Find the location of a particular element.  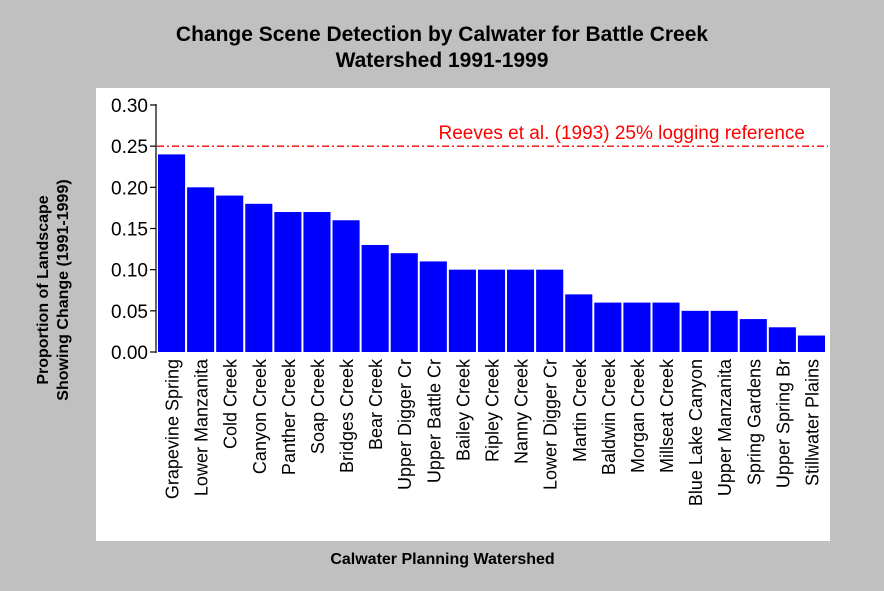

x-tick-label-8: Upper Digger Cr is located at coordinates (405, 424).